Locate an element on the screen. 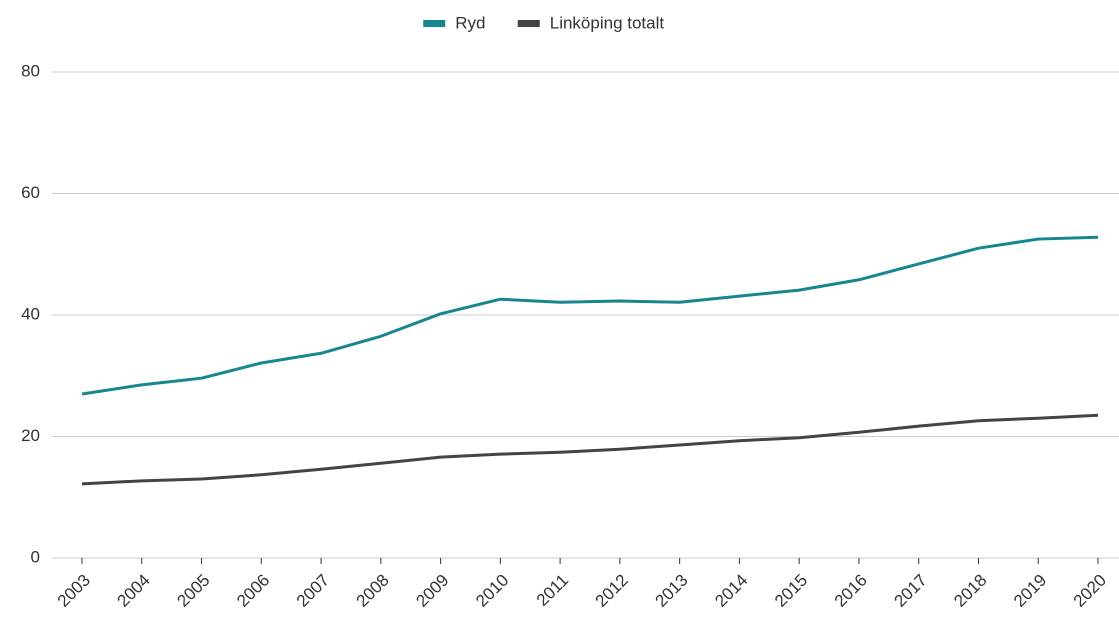 This screenshot has width=1119, height=620. y-tick-label: 40 is located at coordinates (30, 313).